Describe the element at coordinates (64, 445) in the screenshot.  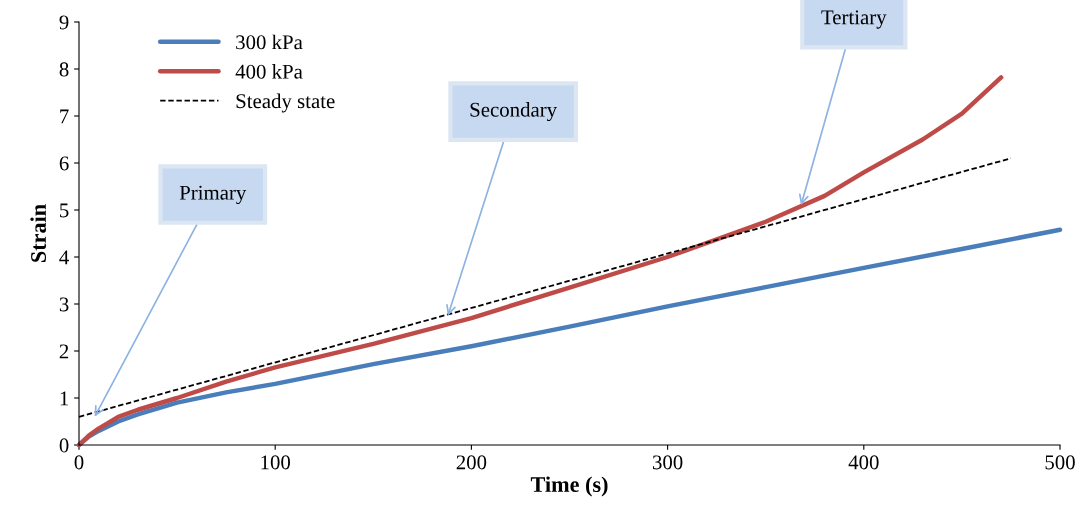
I see `y-tick-label: 0` at that location.